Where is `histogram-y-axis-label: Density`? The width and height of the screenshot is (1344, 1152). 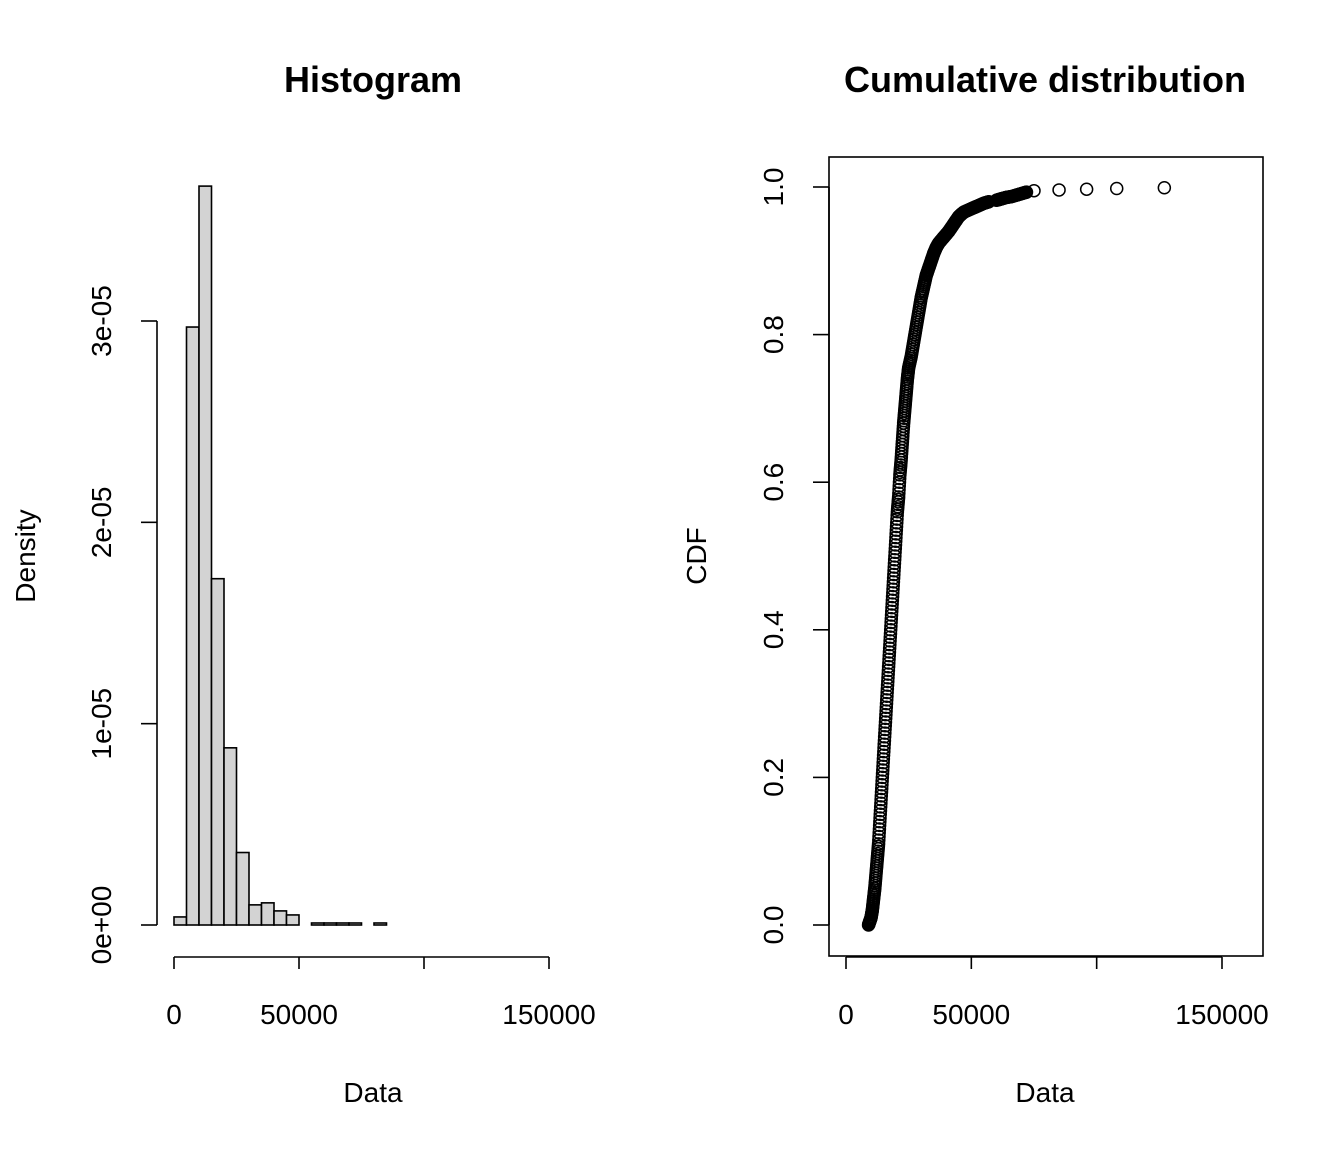 histogram-y-axis-label: Density is located at coordinates (25, 555).